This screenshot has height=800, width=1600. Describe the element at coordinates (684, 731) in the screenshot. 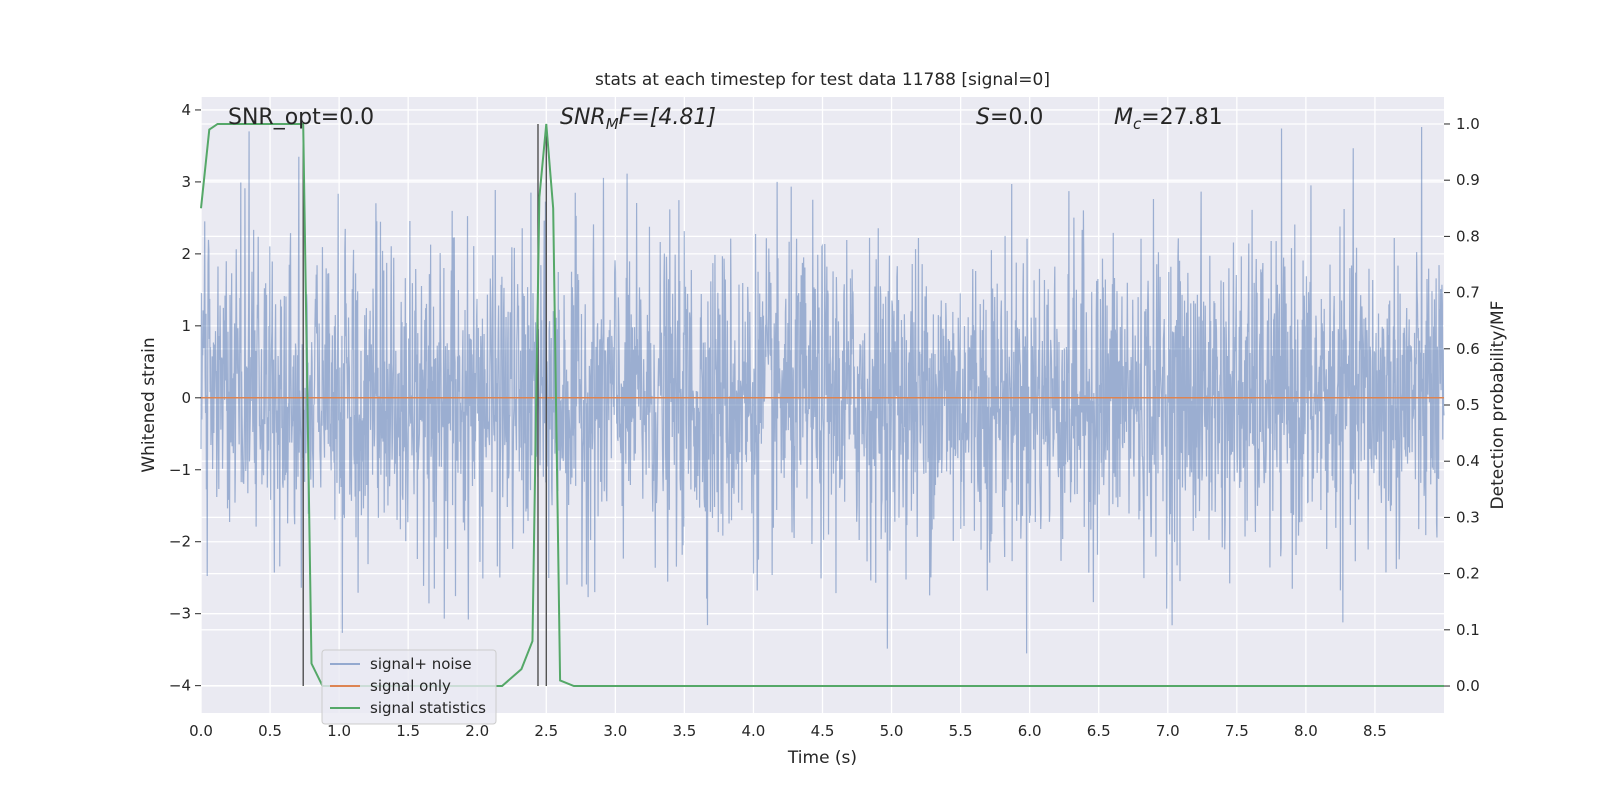

I see `x-tick-label: 3.5` at that location.